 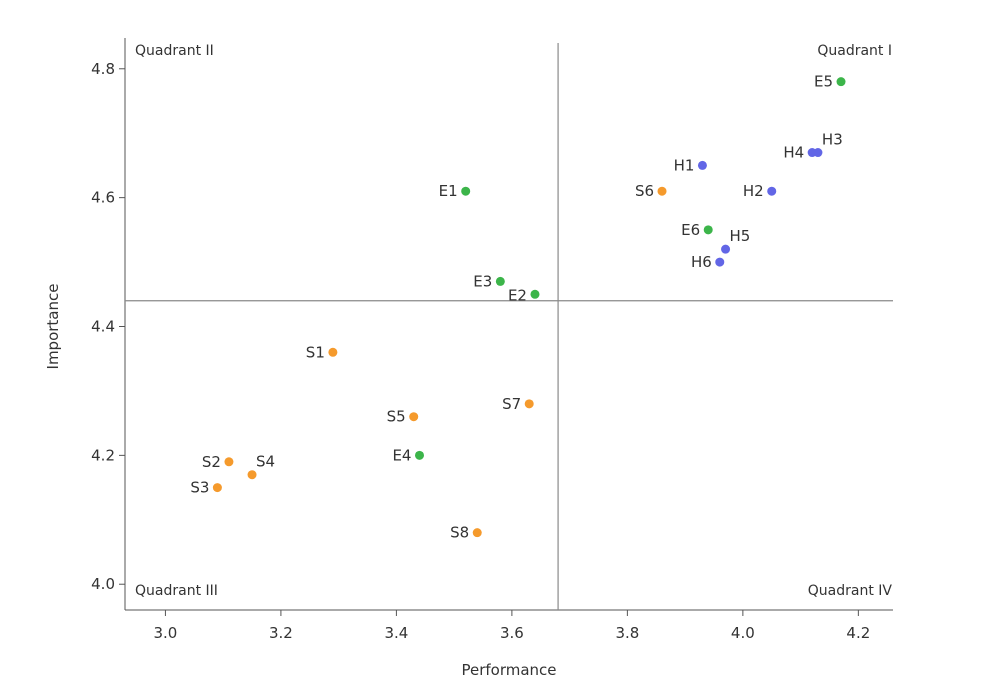 I want to click on y-tick-label: 4.6, so click(x=103, y=198).